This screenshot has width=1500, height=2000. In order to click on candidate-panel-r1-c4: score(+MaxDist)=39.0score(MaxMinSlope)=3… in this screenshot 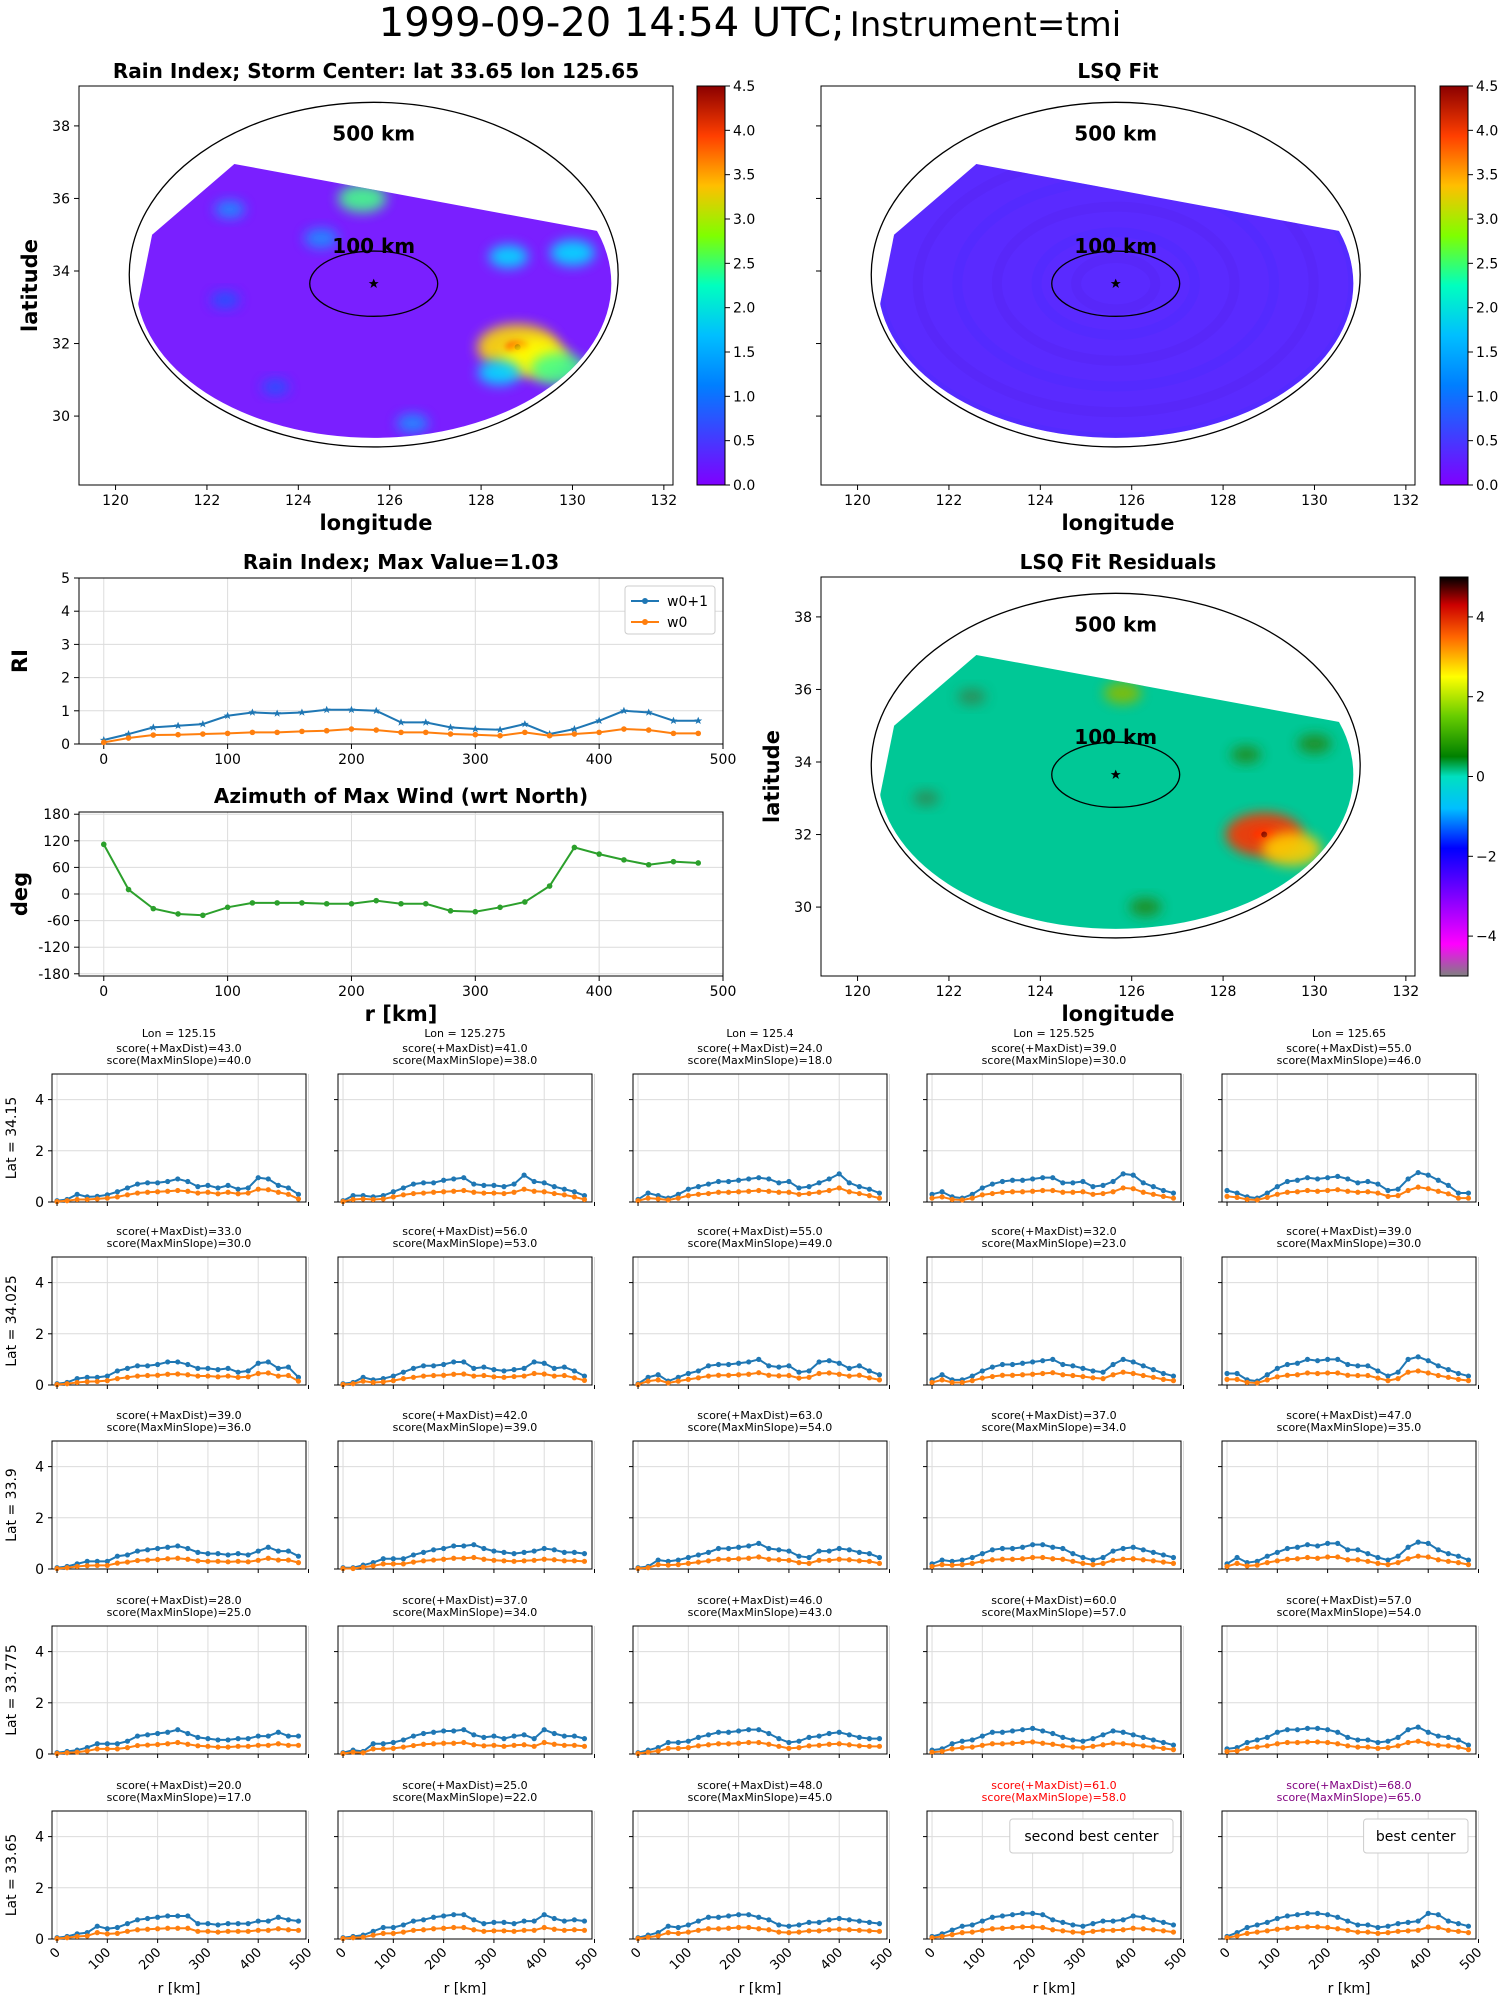, I will do `click(1349, 1307)`.